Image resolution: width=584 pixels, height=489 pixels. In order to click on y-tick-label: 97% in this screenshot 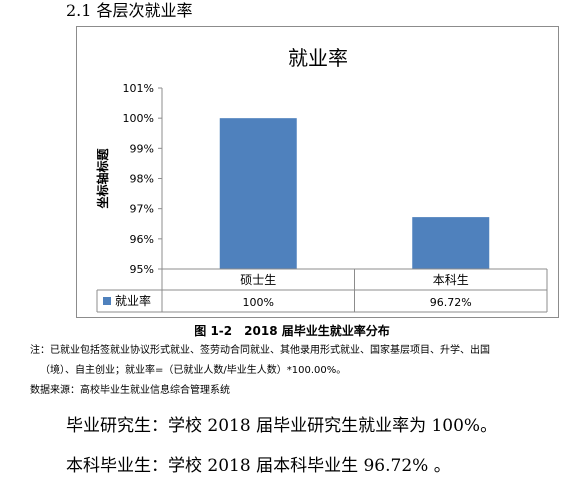, I will do `click(142, 209)`.